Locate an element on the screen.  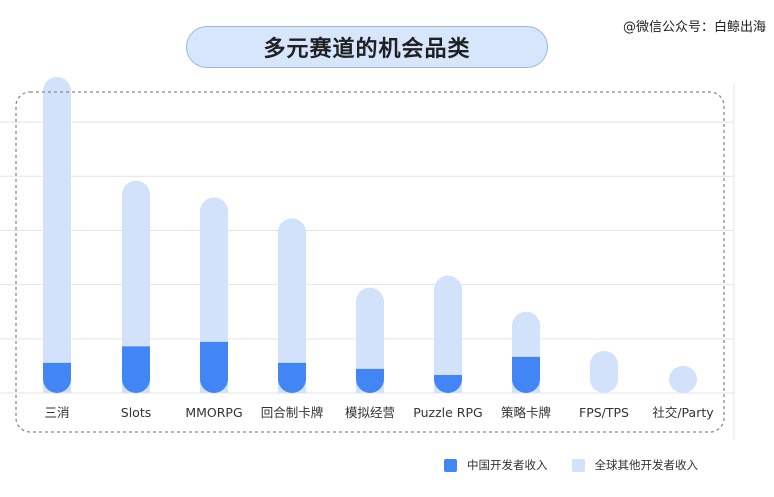
legend-label-china: 中国开发者收入 is located at coordinates (507, 465).